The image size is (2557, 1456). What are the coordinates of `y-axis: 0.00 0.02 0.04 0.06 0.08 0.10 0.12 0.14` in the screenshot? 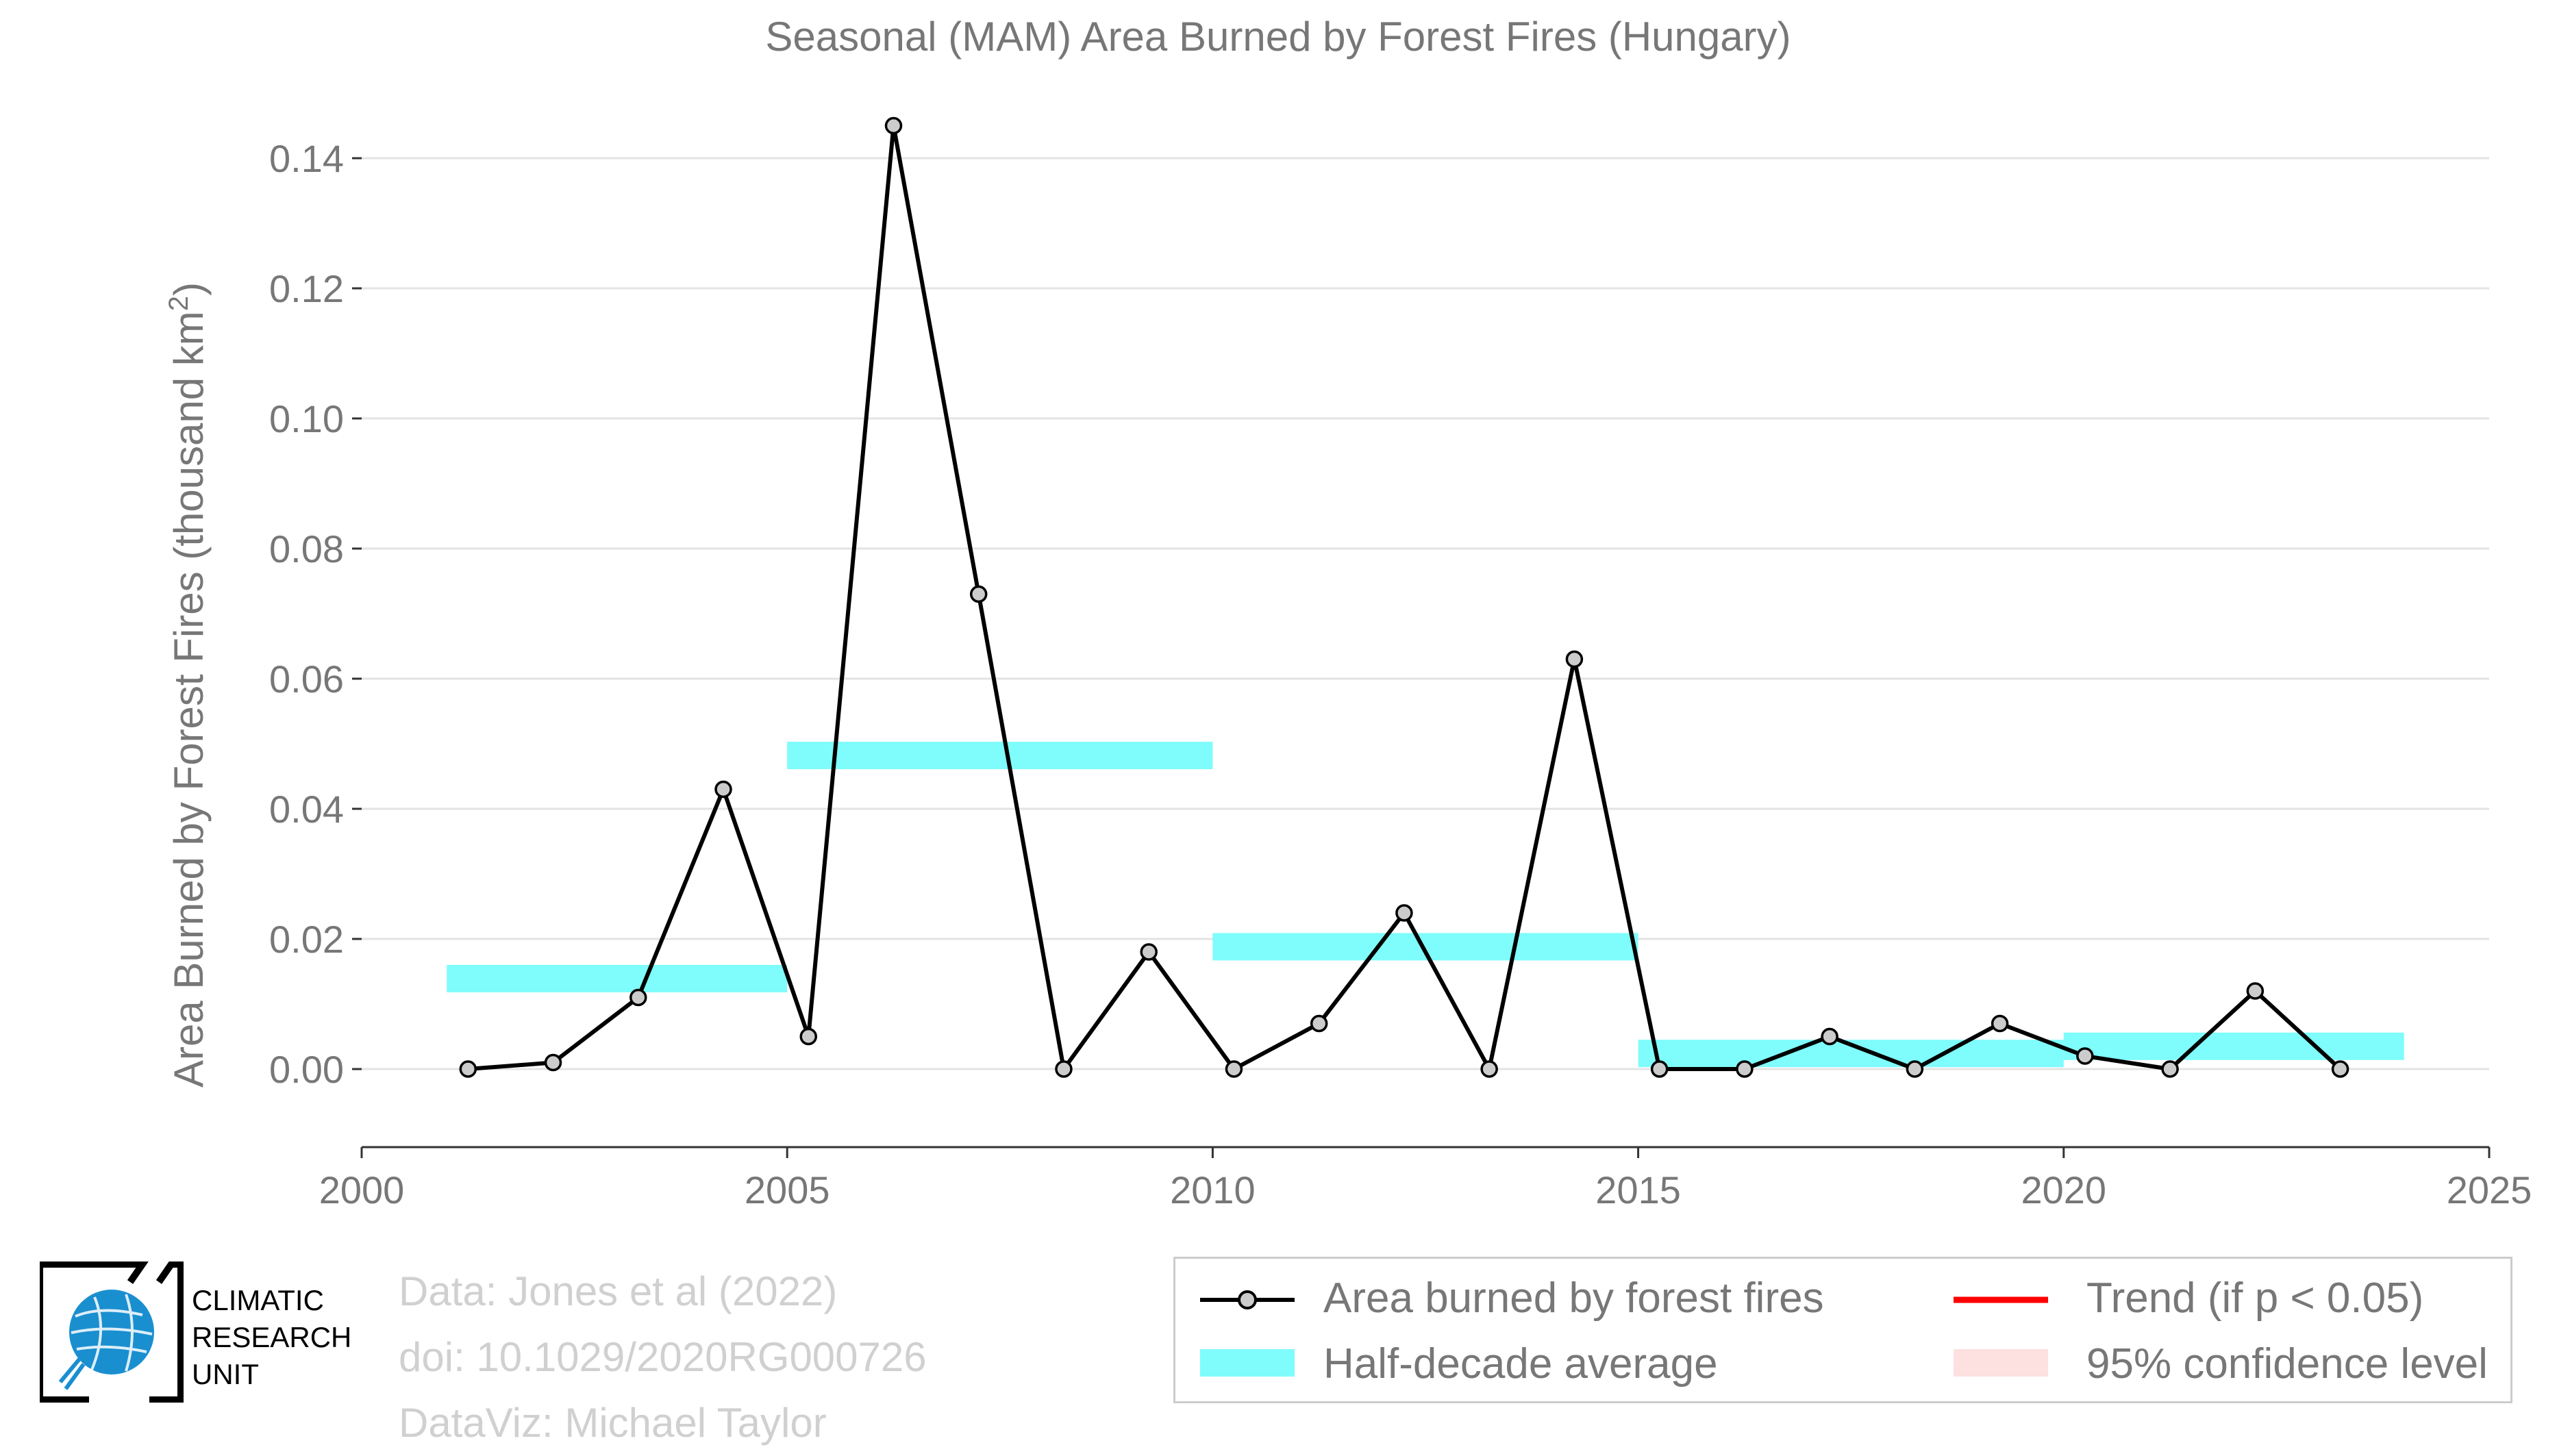 It's located at (315, 614).